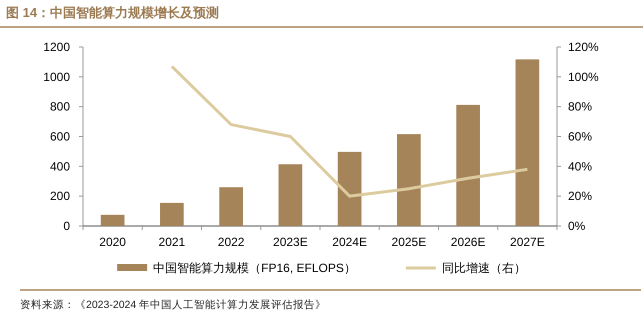 This screenshot has height=325, width=643. I want to click on x-tick-label: 2026E, so click(468, 242).